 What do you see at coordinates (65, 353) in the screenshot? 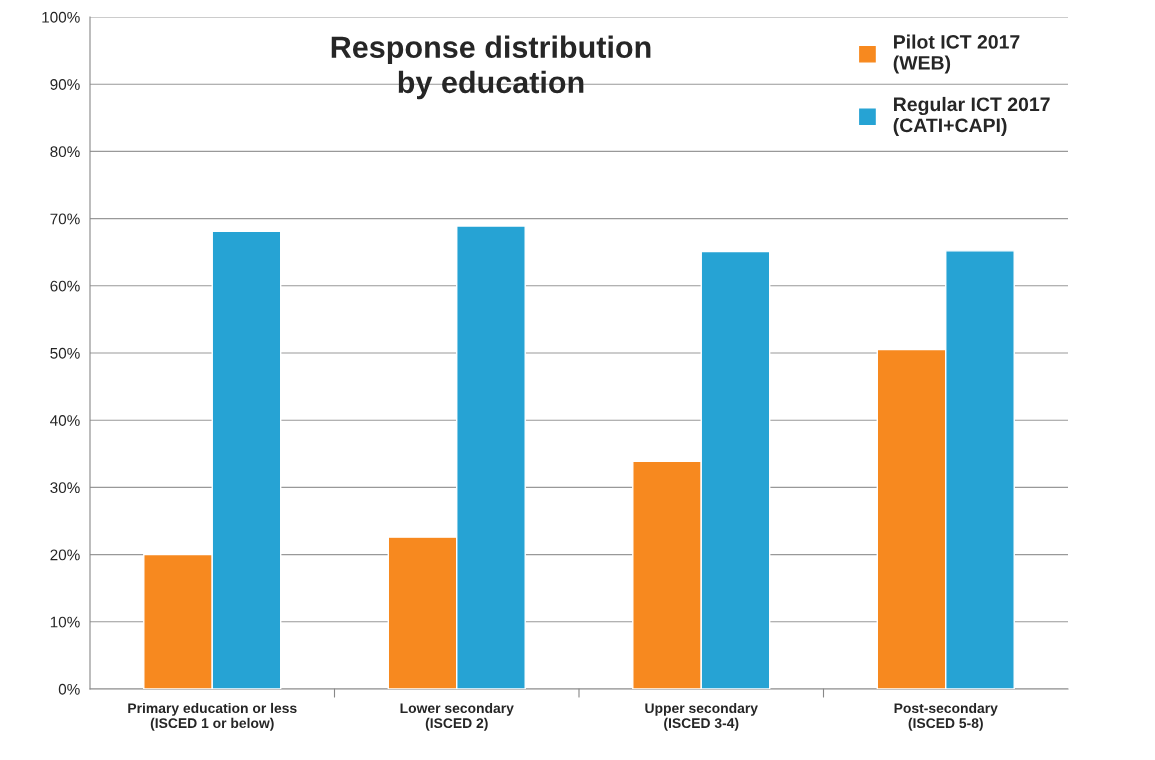
I see `y-tick-label: 50%` at bounding box center [65, 353].